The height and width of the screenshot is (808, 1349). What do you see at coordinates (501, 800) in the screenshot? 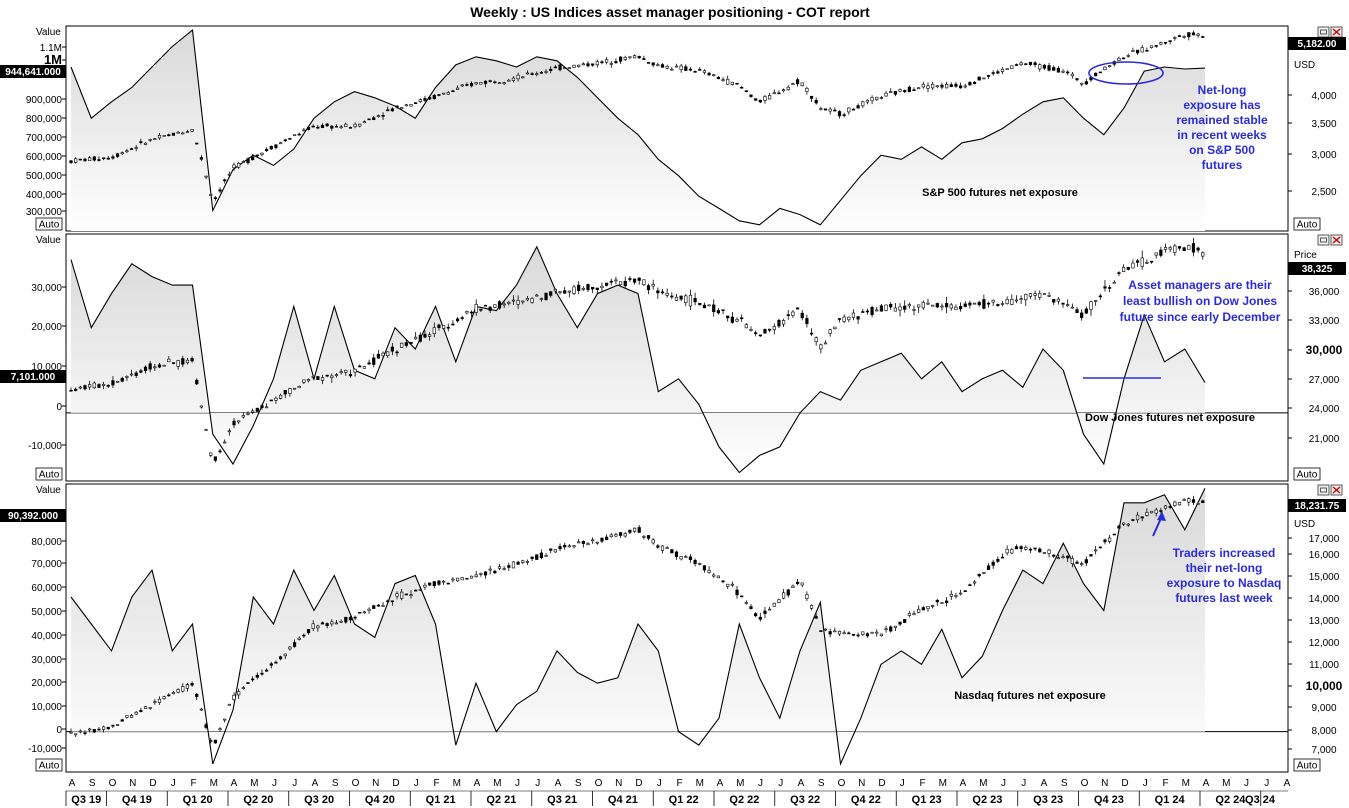
I see `quarter-tick-label: Q2 21` at bounding box center [501, 800].